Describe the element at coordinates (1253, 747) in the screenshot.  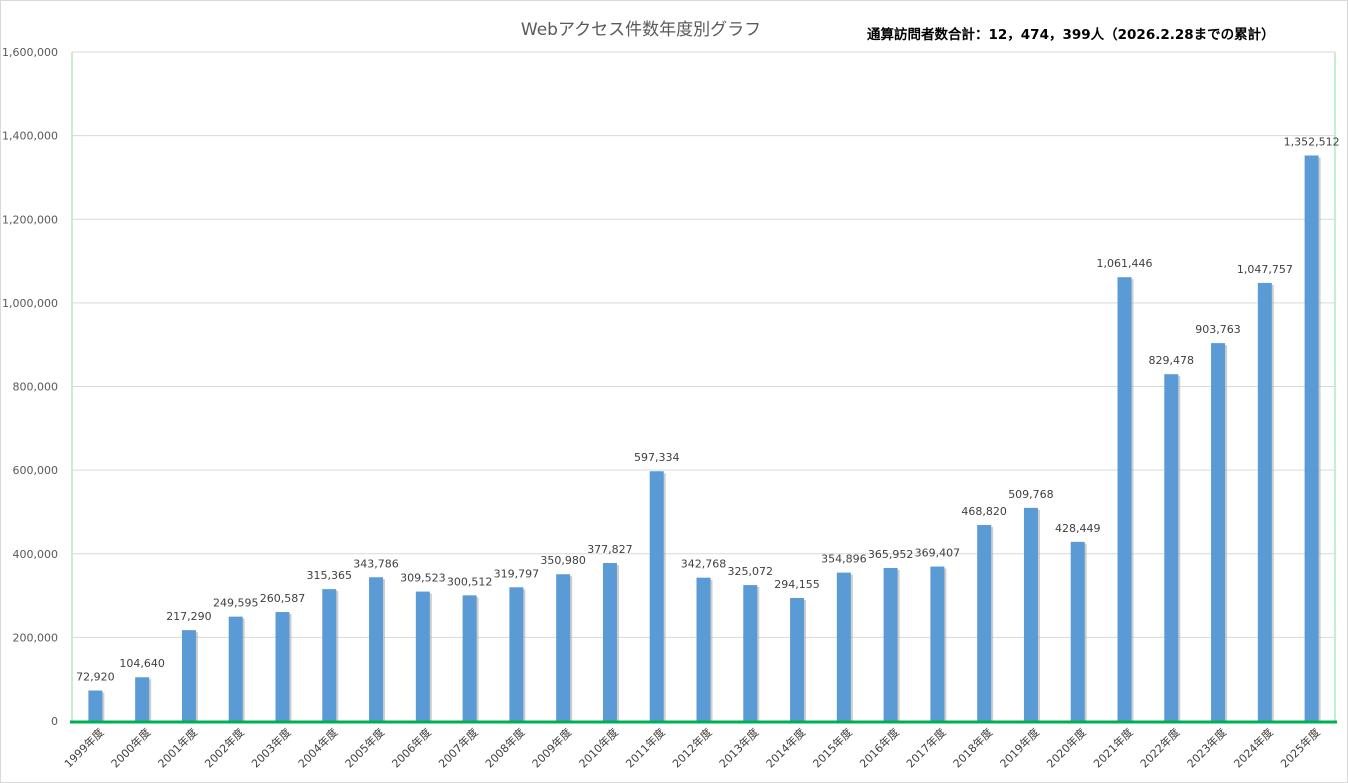
I see `x-tick-label: 2024年度` at that location.